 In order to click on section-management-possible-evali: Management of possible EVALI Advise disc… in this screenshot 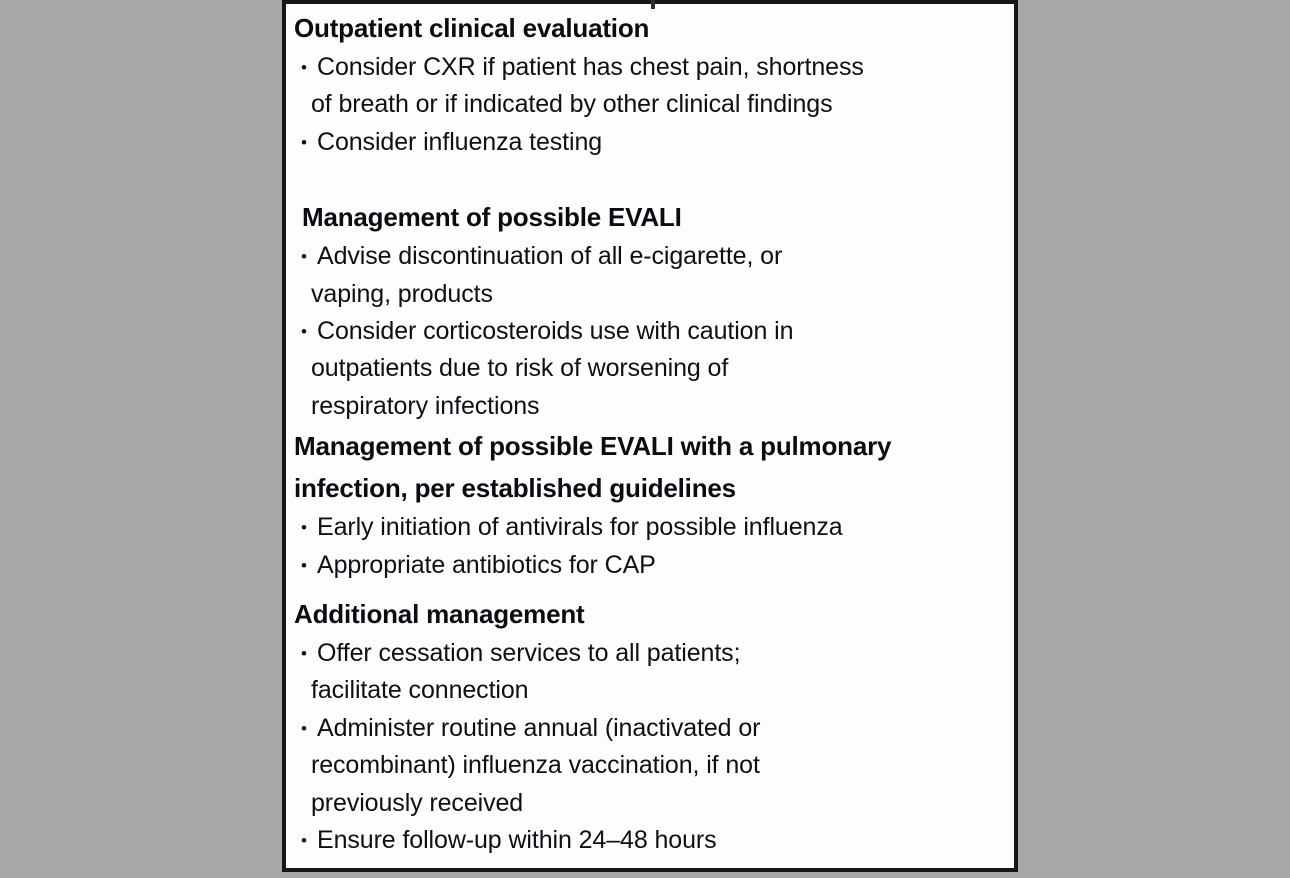, I will do `click(649, 310)`.